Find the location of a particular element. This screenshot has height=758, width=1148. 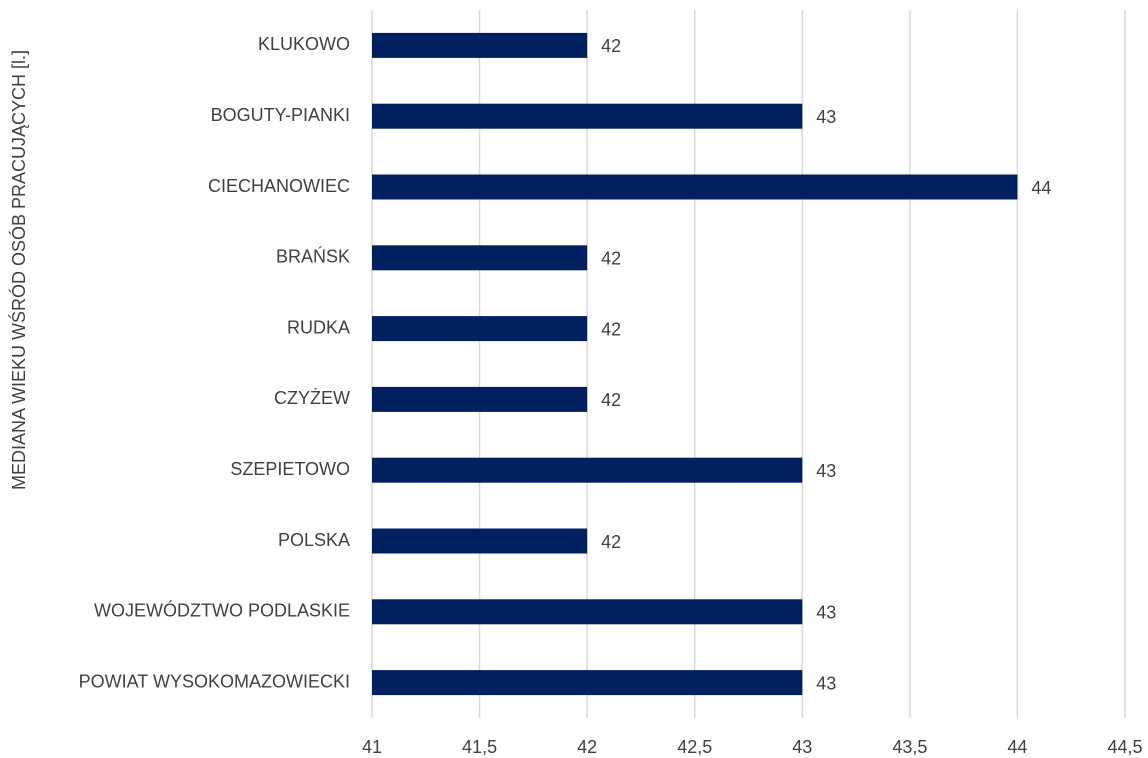

y-tick-label: KLUKOWO is located at coordinates (304, 44).